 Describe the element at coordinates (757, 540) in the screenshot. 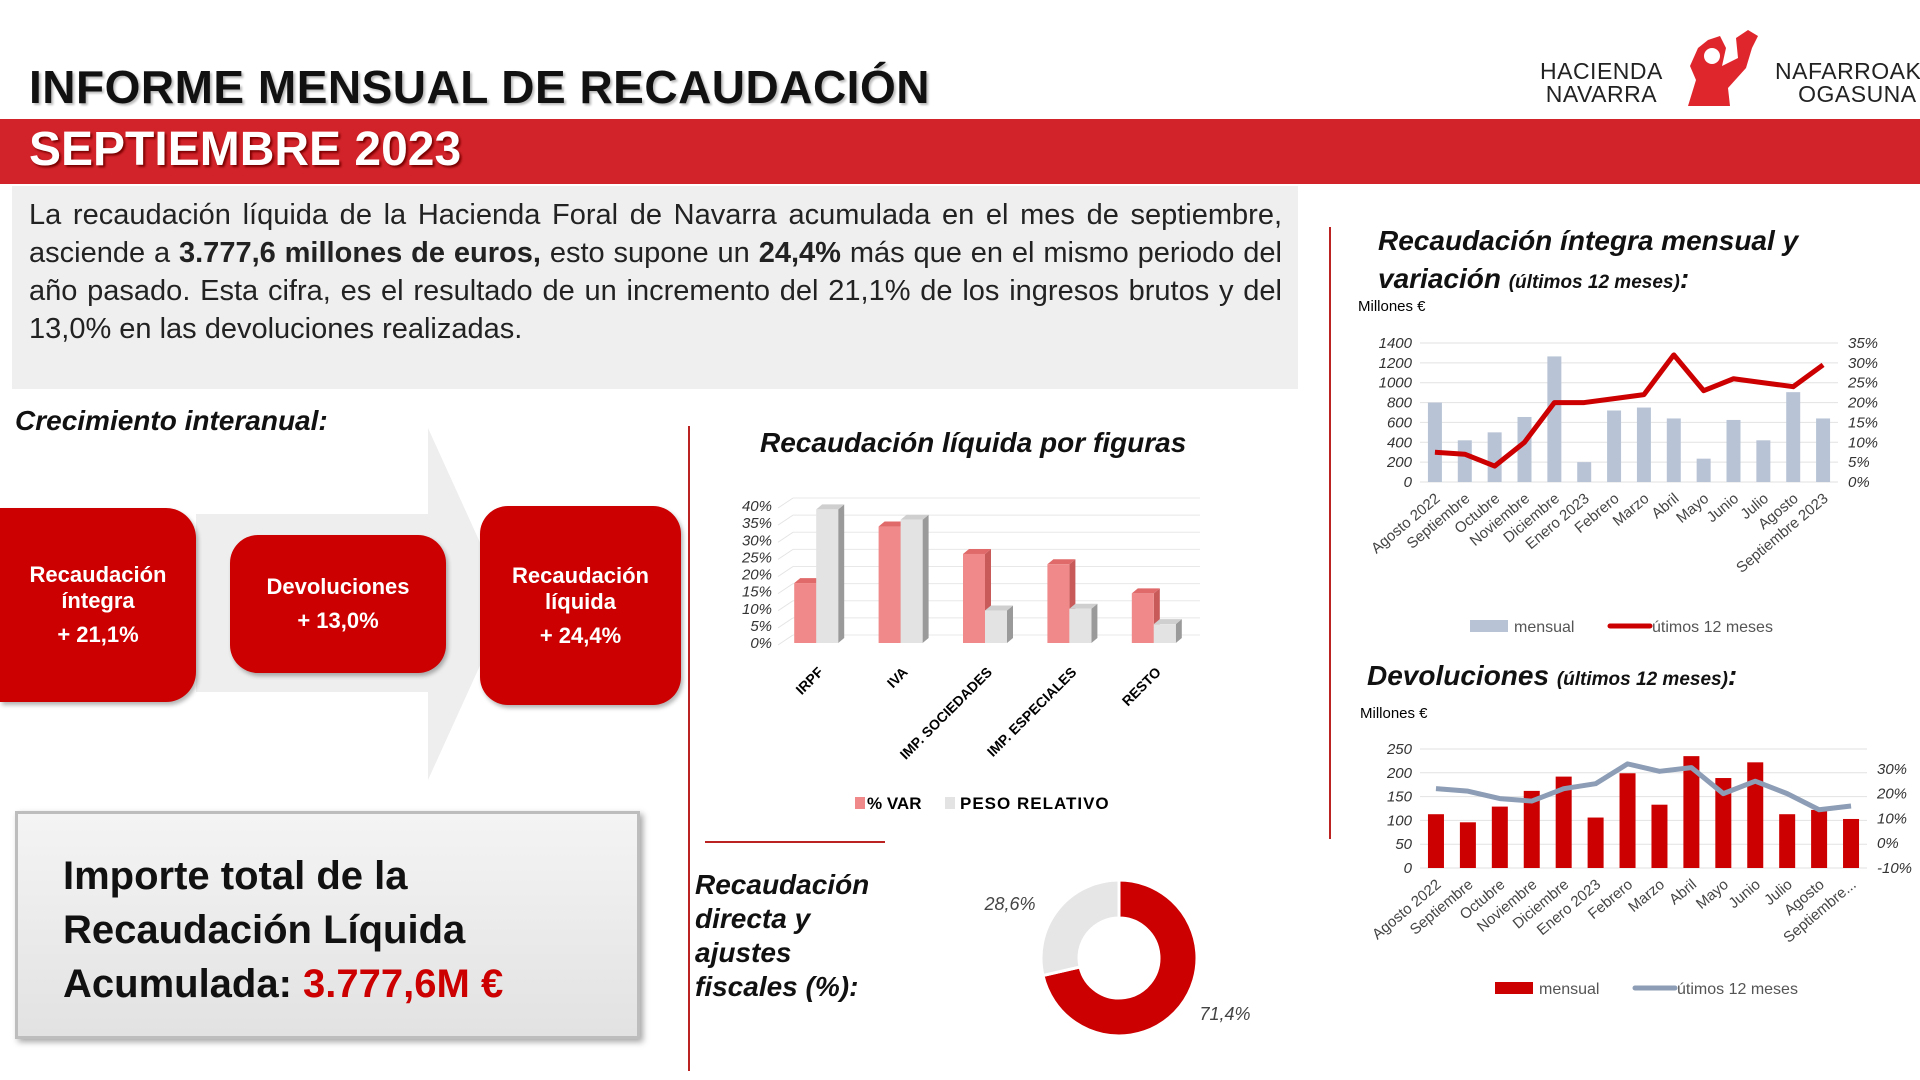

I see `y-tick-label: 30%` at that location.